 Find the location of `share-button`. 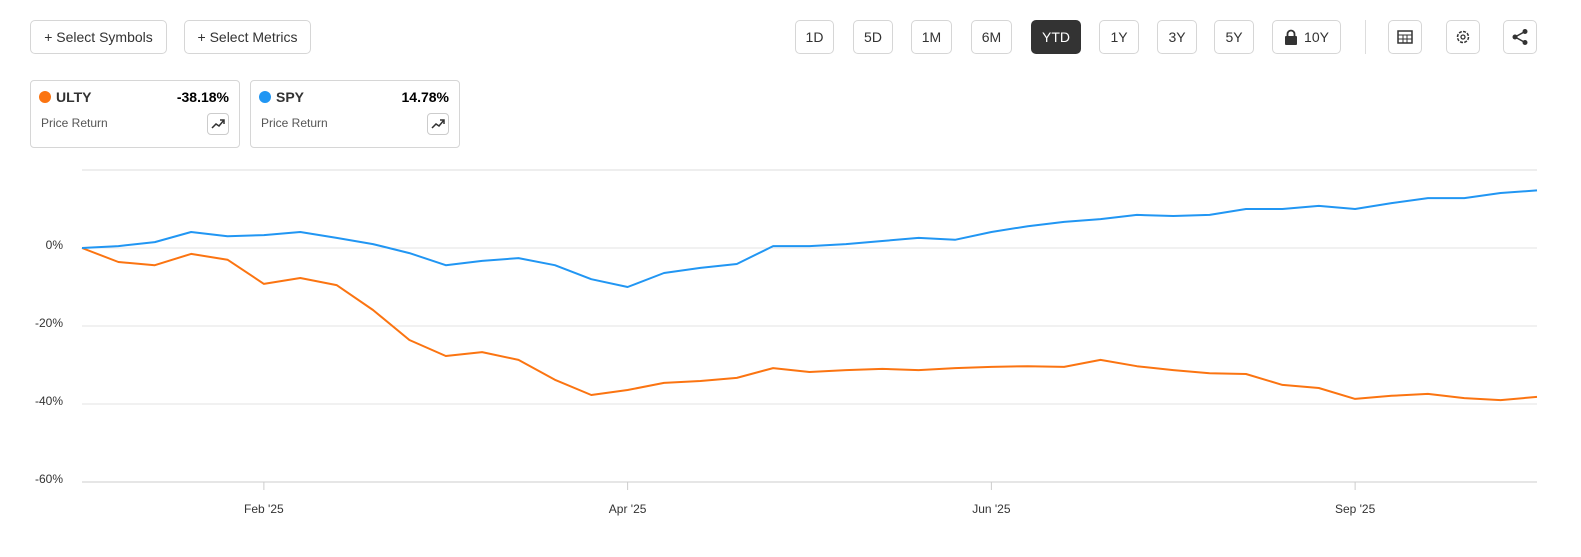

share-button is located at coordinates (1520, 37).